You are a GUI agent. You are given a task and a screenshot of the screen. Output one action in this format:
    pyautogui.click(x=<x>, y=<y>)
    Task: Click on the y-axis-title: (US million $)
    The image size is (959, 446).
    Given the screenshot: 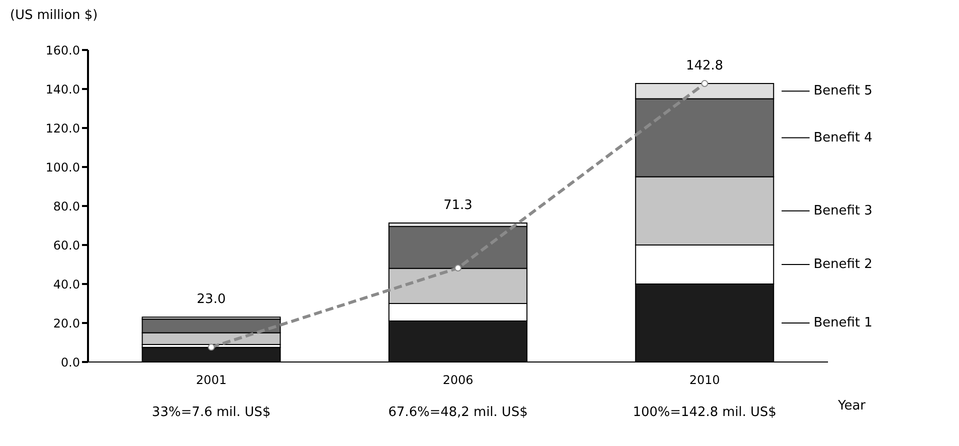 What is the action you would take?
    pyautogui.click(x=54, y=16)
    